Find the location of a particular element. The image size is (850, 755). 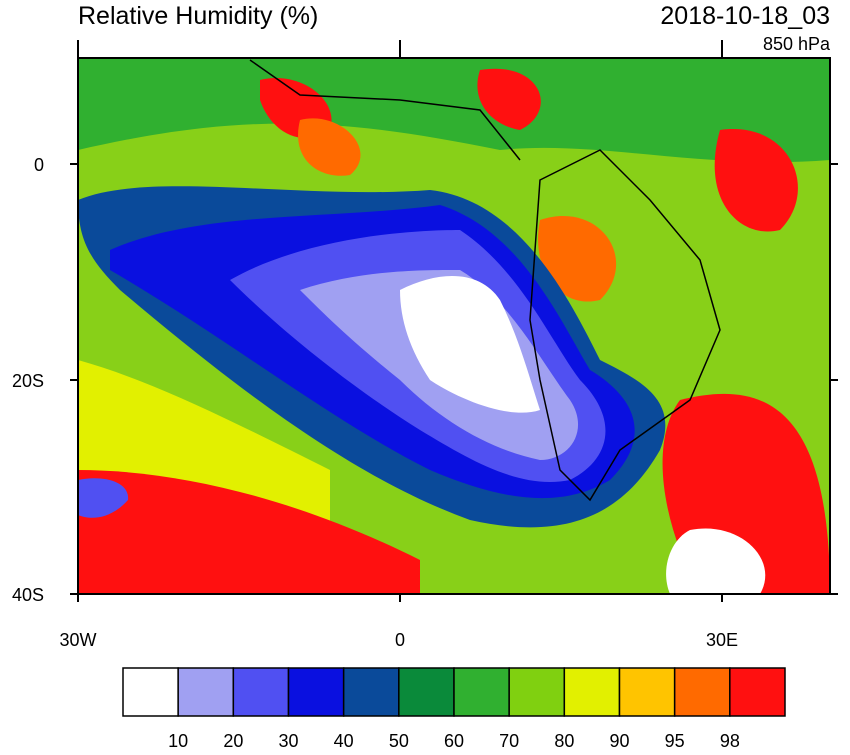

colorbar-label: 95 is located at coordinates (675, 740).